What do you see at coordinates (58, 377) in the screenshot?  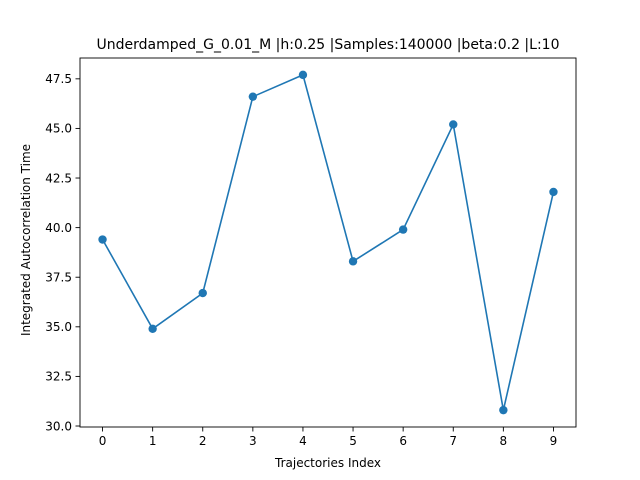 I see `y-tick-label: 32.5` at bounding box center [58, 377].